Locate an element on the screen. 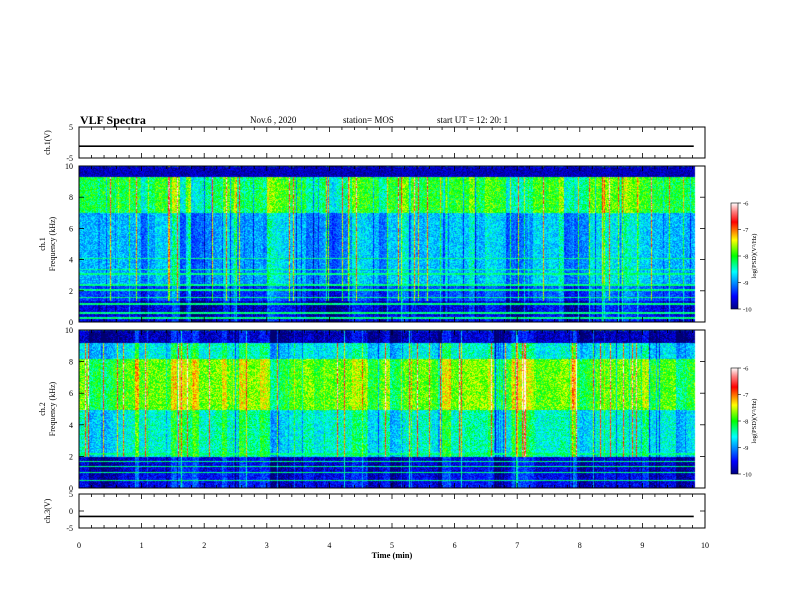 The height and width of the screenshot is (612, 792). time-axis-tick-label: 8 is located at coordinates (580, 545).